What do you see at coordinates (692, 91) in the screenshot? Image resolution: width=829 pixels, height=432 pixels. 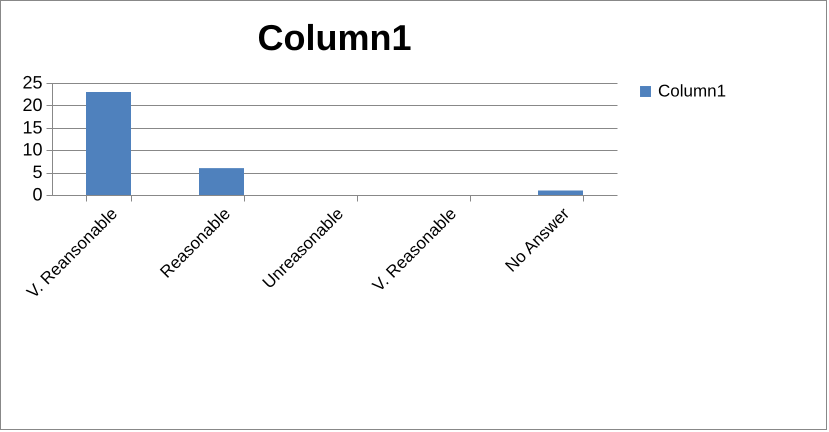 I see `legend-label: Column1` at bounding box center [692, 91].